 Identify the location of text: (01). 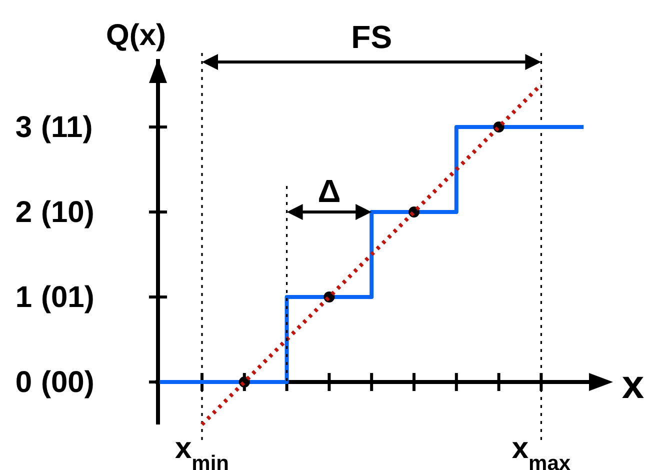
(67, 297).